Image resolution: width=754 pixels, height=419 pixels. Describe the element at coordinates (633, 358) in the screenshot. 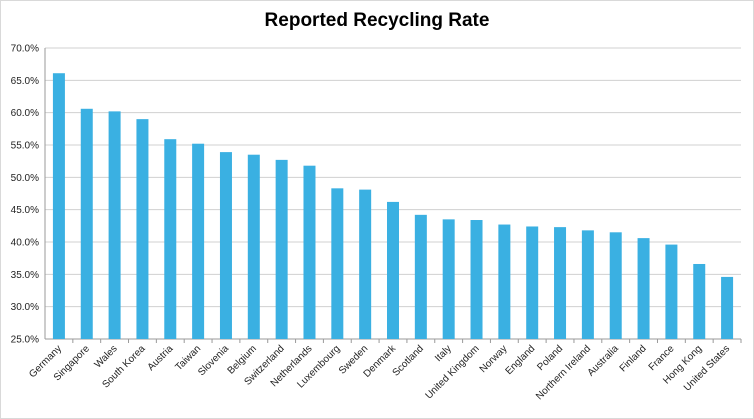

I see `x-tick-label: Finland` at that location.